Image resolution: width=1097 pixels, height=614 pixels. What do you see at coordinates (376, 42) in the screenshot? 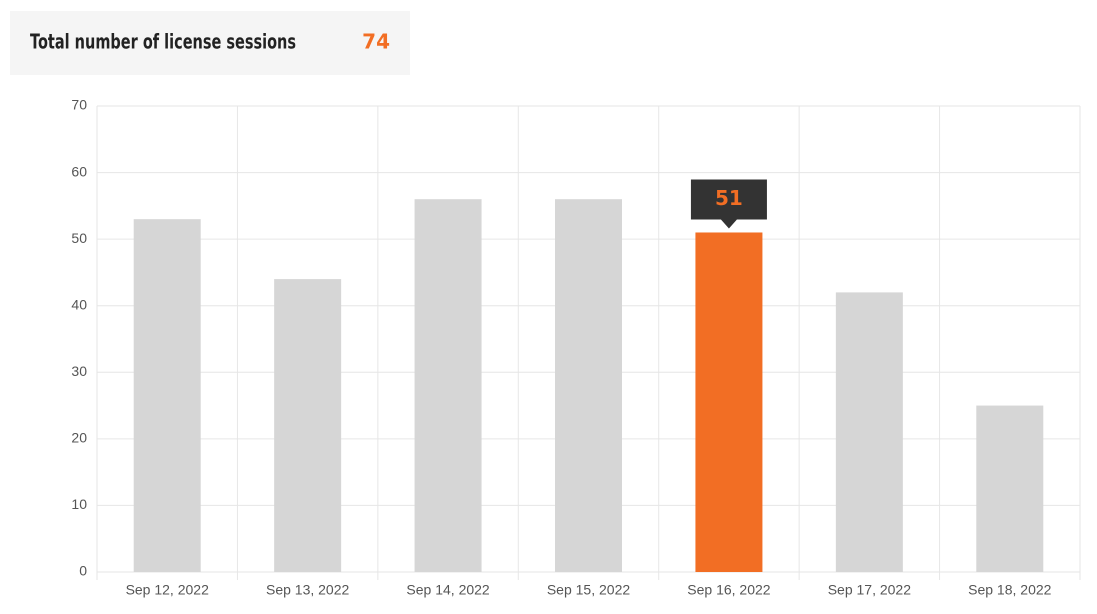
I see `summary-value: 74` at bounding box center [376, 42].